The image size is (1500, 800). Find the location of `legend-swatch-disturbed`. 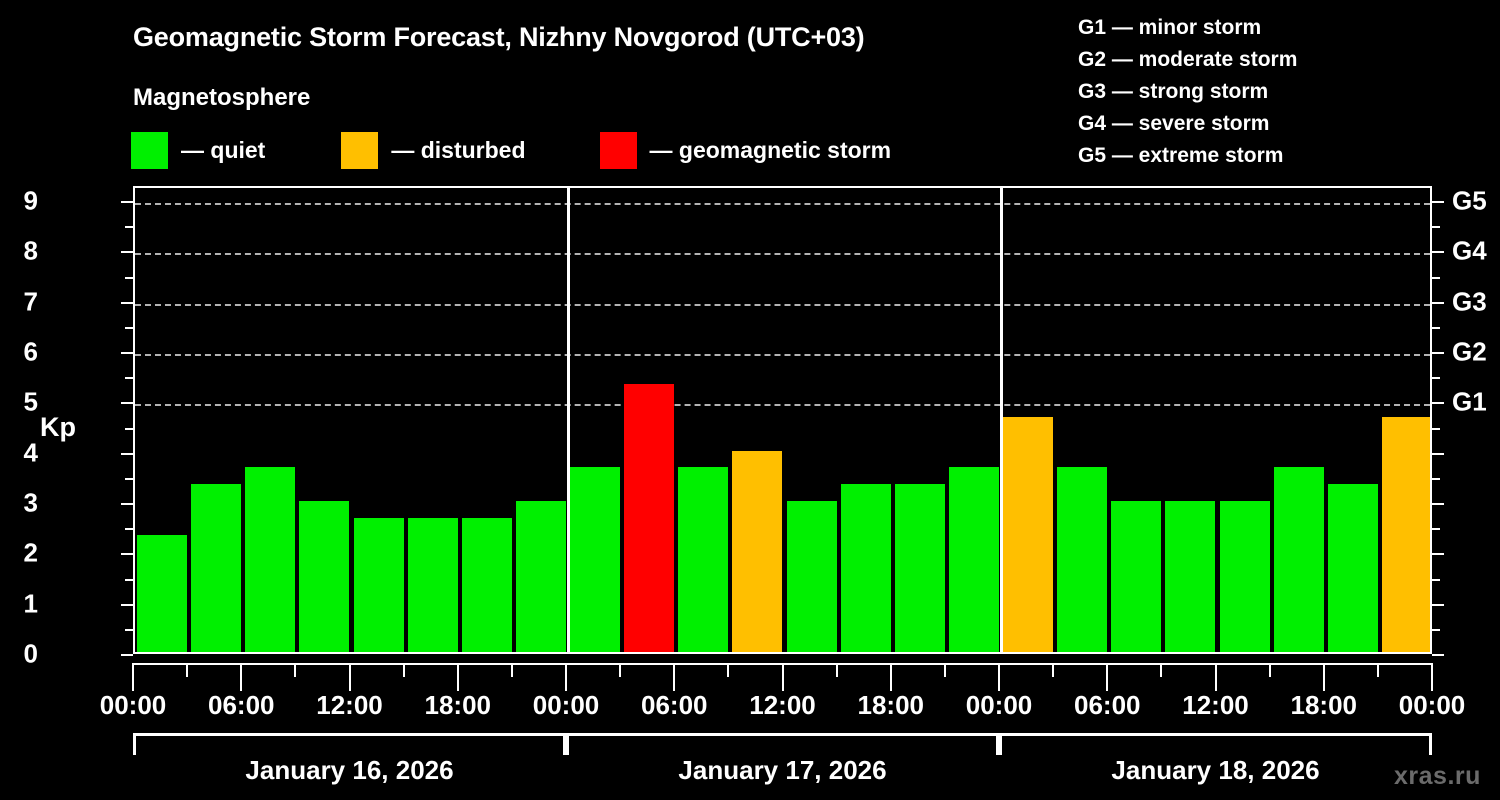

legend-swatch-disturbed is located at coordinates (360, 150).